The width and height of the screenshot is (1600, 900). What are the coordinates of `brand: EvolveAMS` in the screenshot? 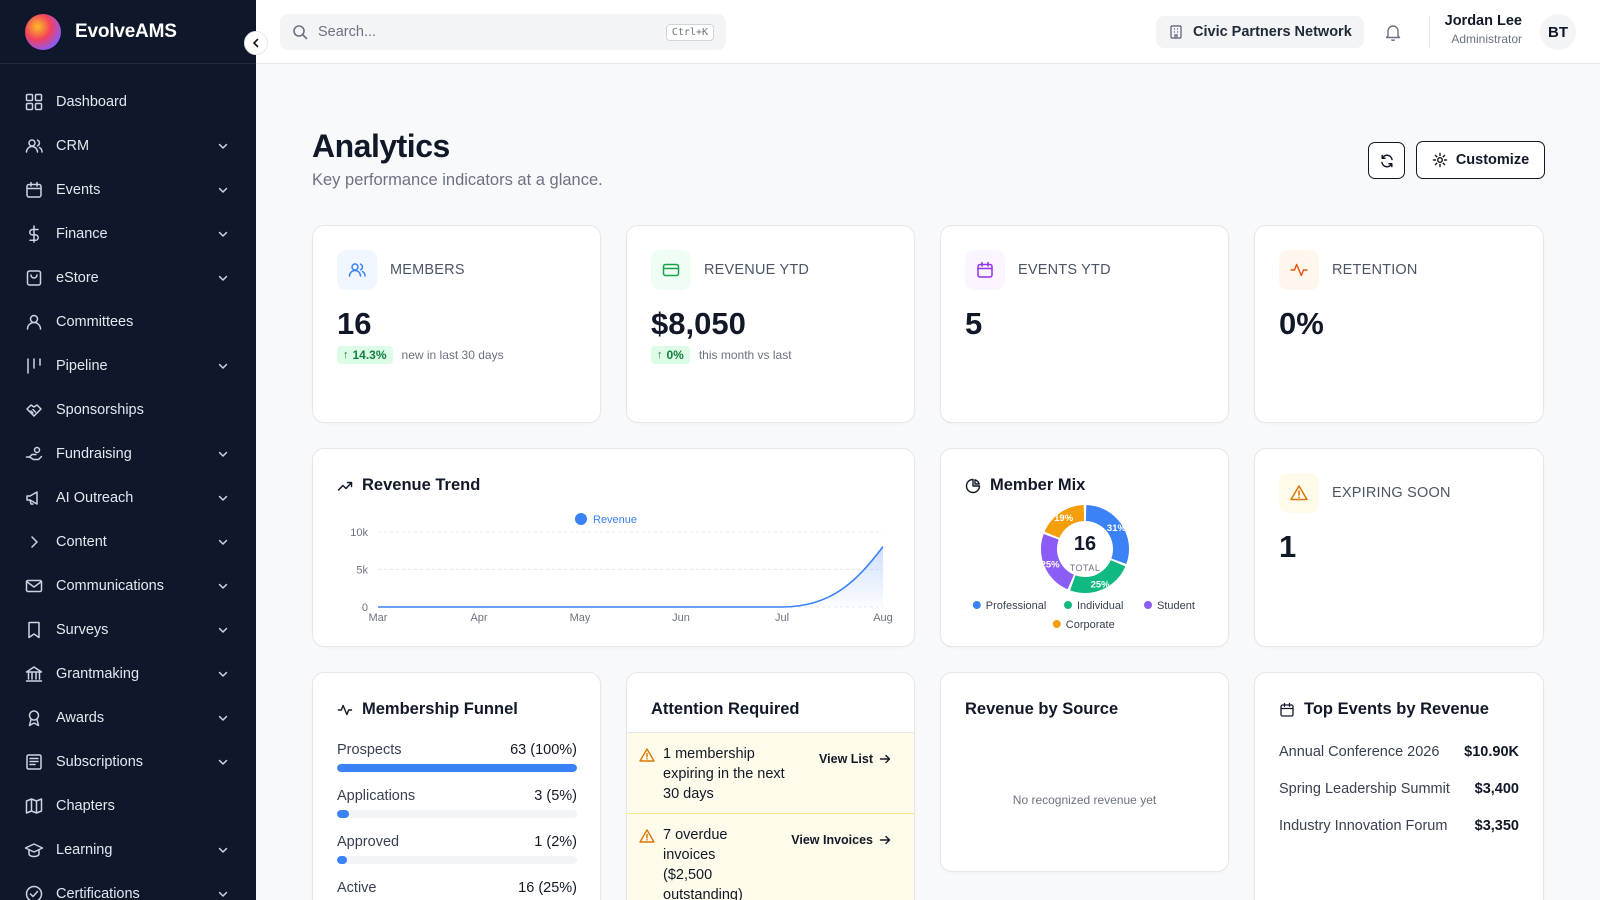 It's located at (128, 32).